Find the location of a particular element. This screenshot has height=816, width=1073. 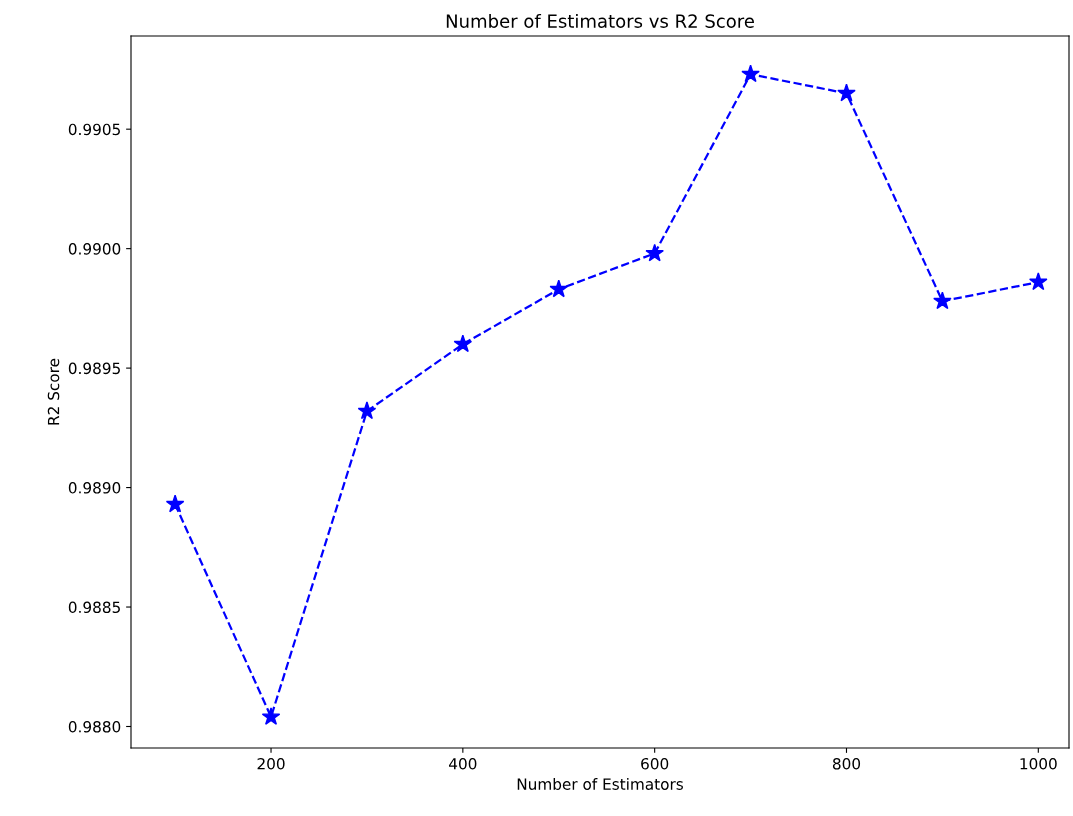

y-tick-label: 0.9900 is located at coordinates (94, 249).